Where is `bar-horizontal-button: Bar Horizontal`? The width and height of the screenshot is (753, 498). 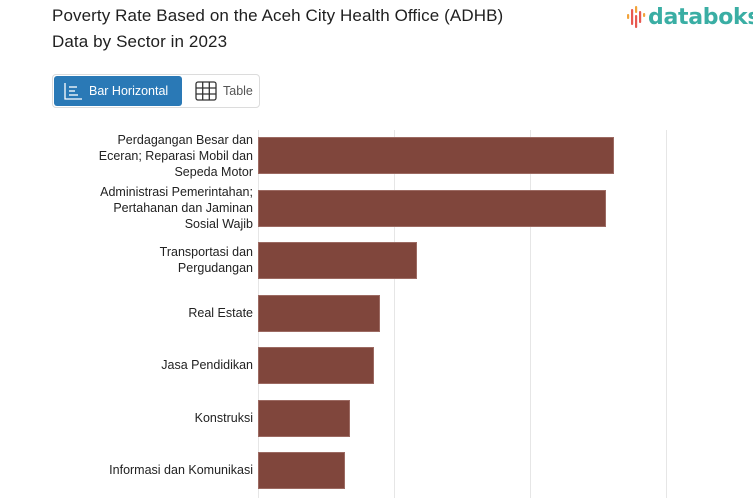 bar-horizontal-button: Bar Horizontal is located at coordinates (118, 91).